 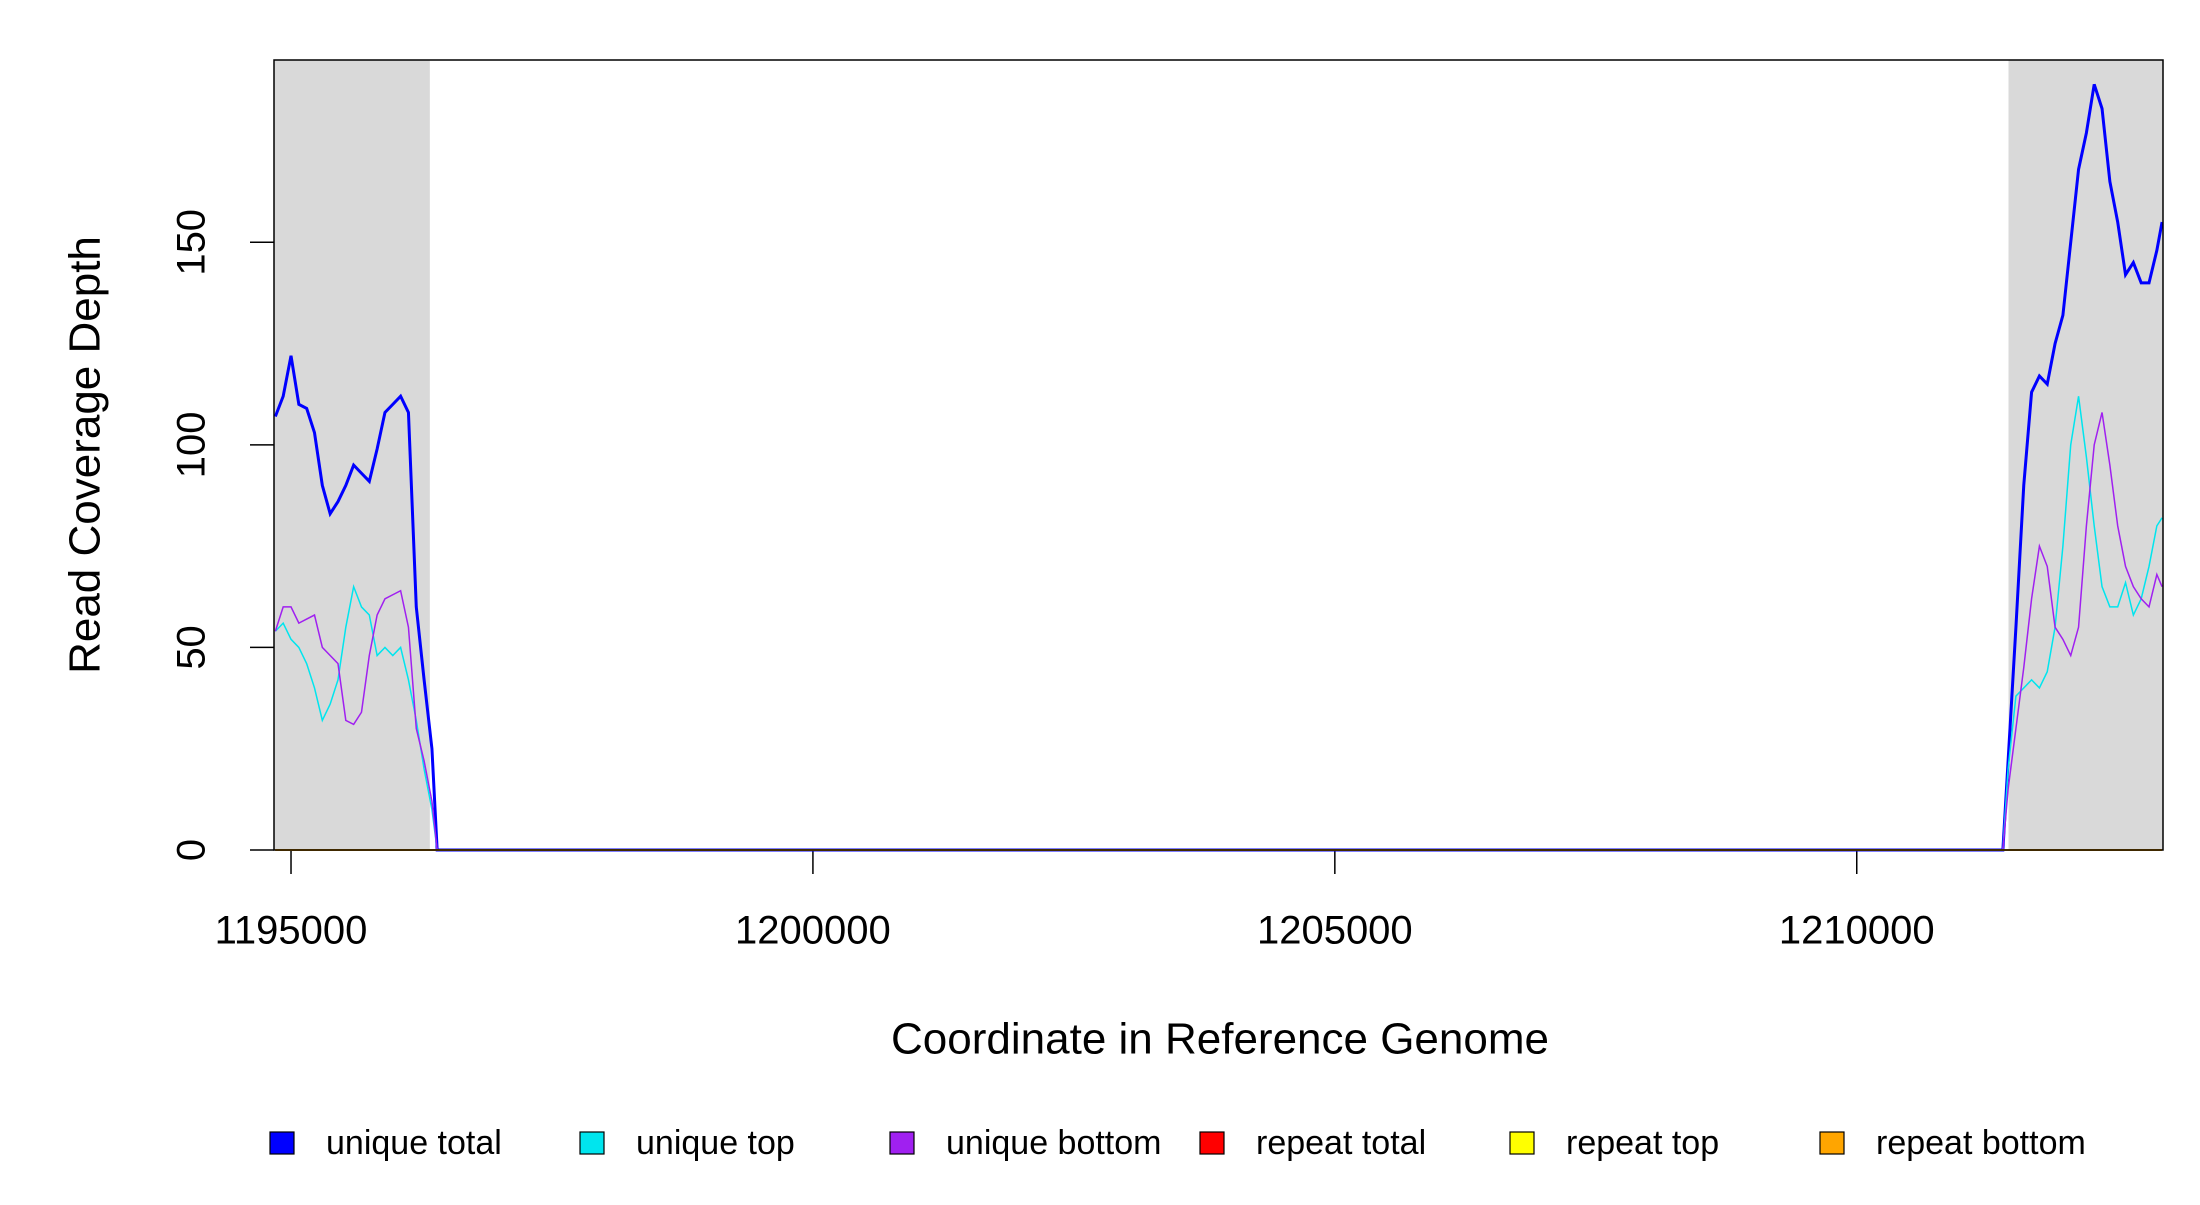 What do you see at coordinates (192, 647) in the screenshot?
I see `y-tick-label: 50` at bounding box center [192, 647].